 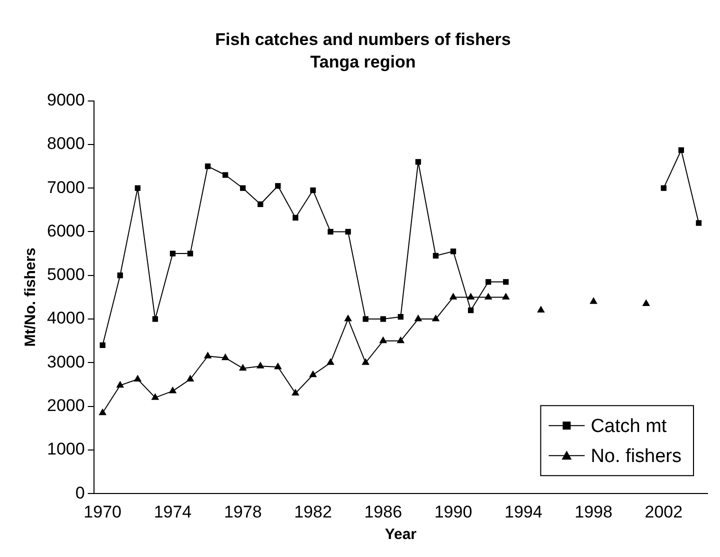 What do you see at coordinates (313, 512) in the screenshot?
I see `x-tick-label: 1982` at bounding box center [313, 512].